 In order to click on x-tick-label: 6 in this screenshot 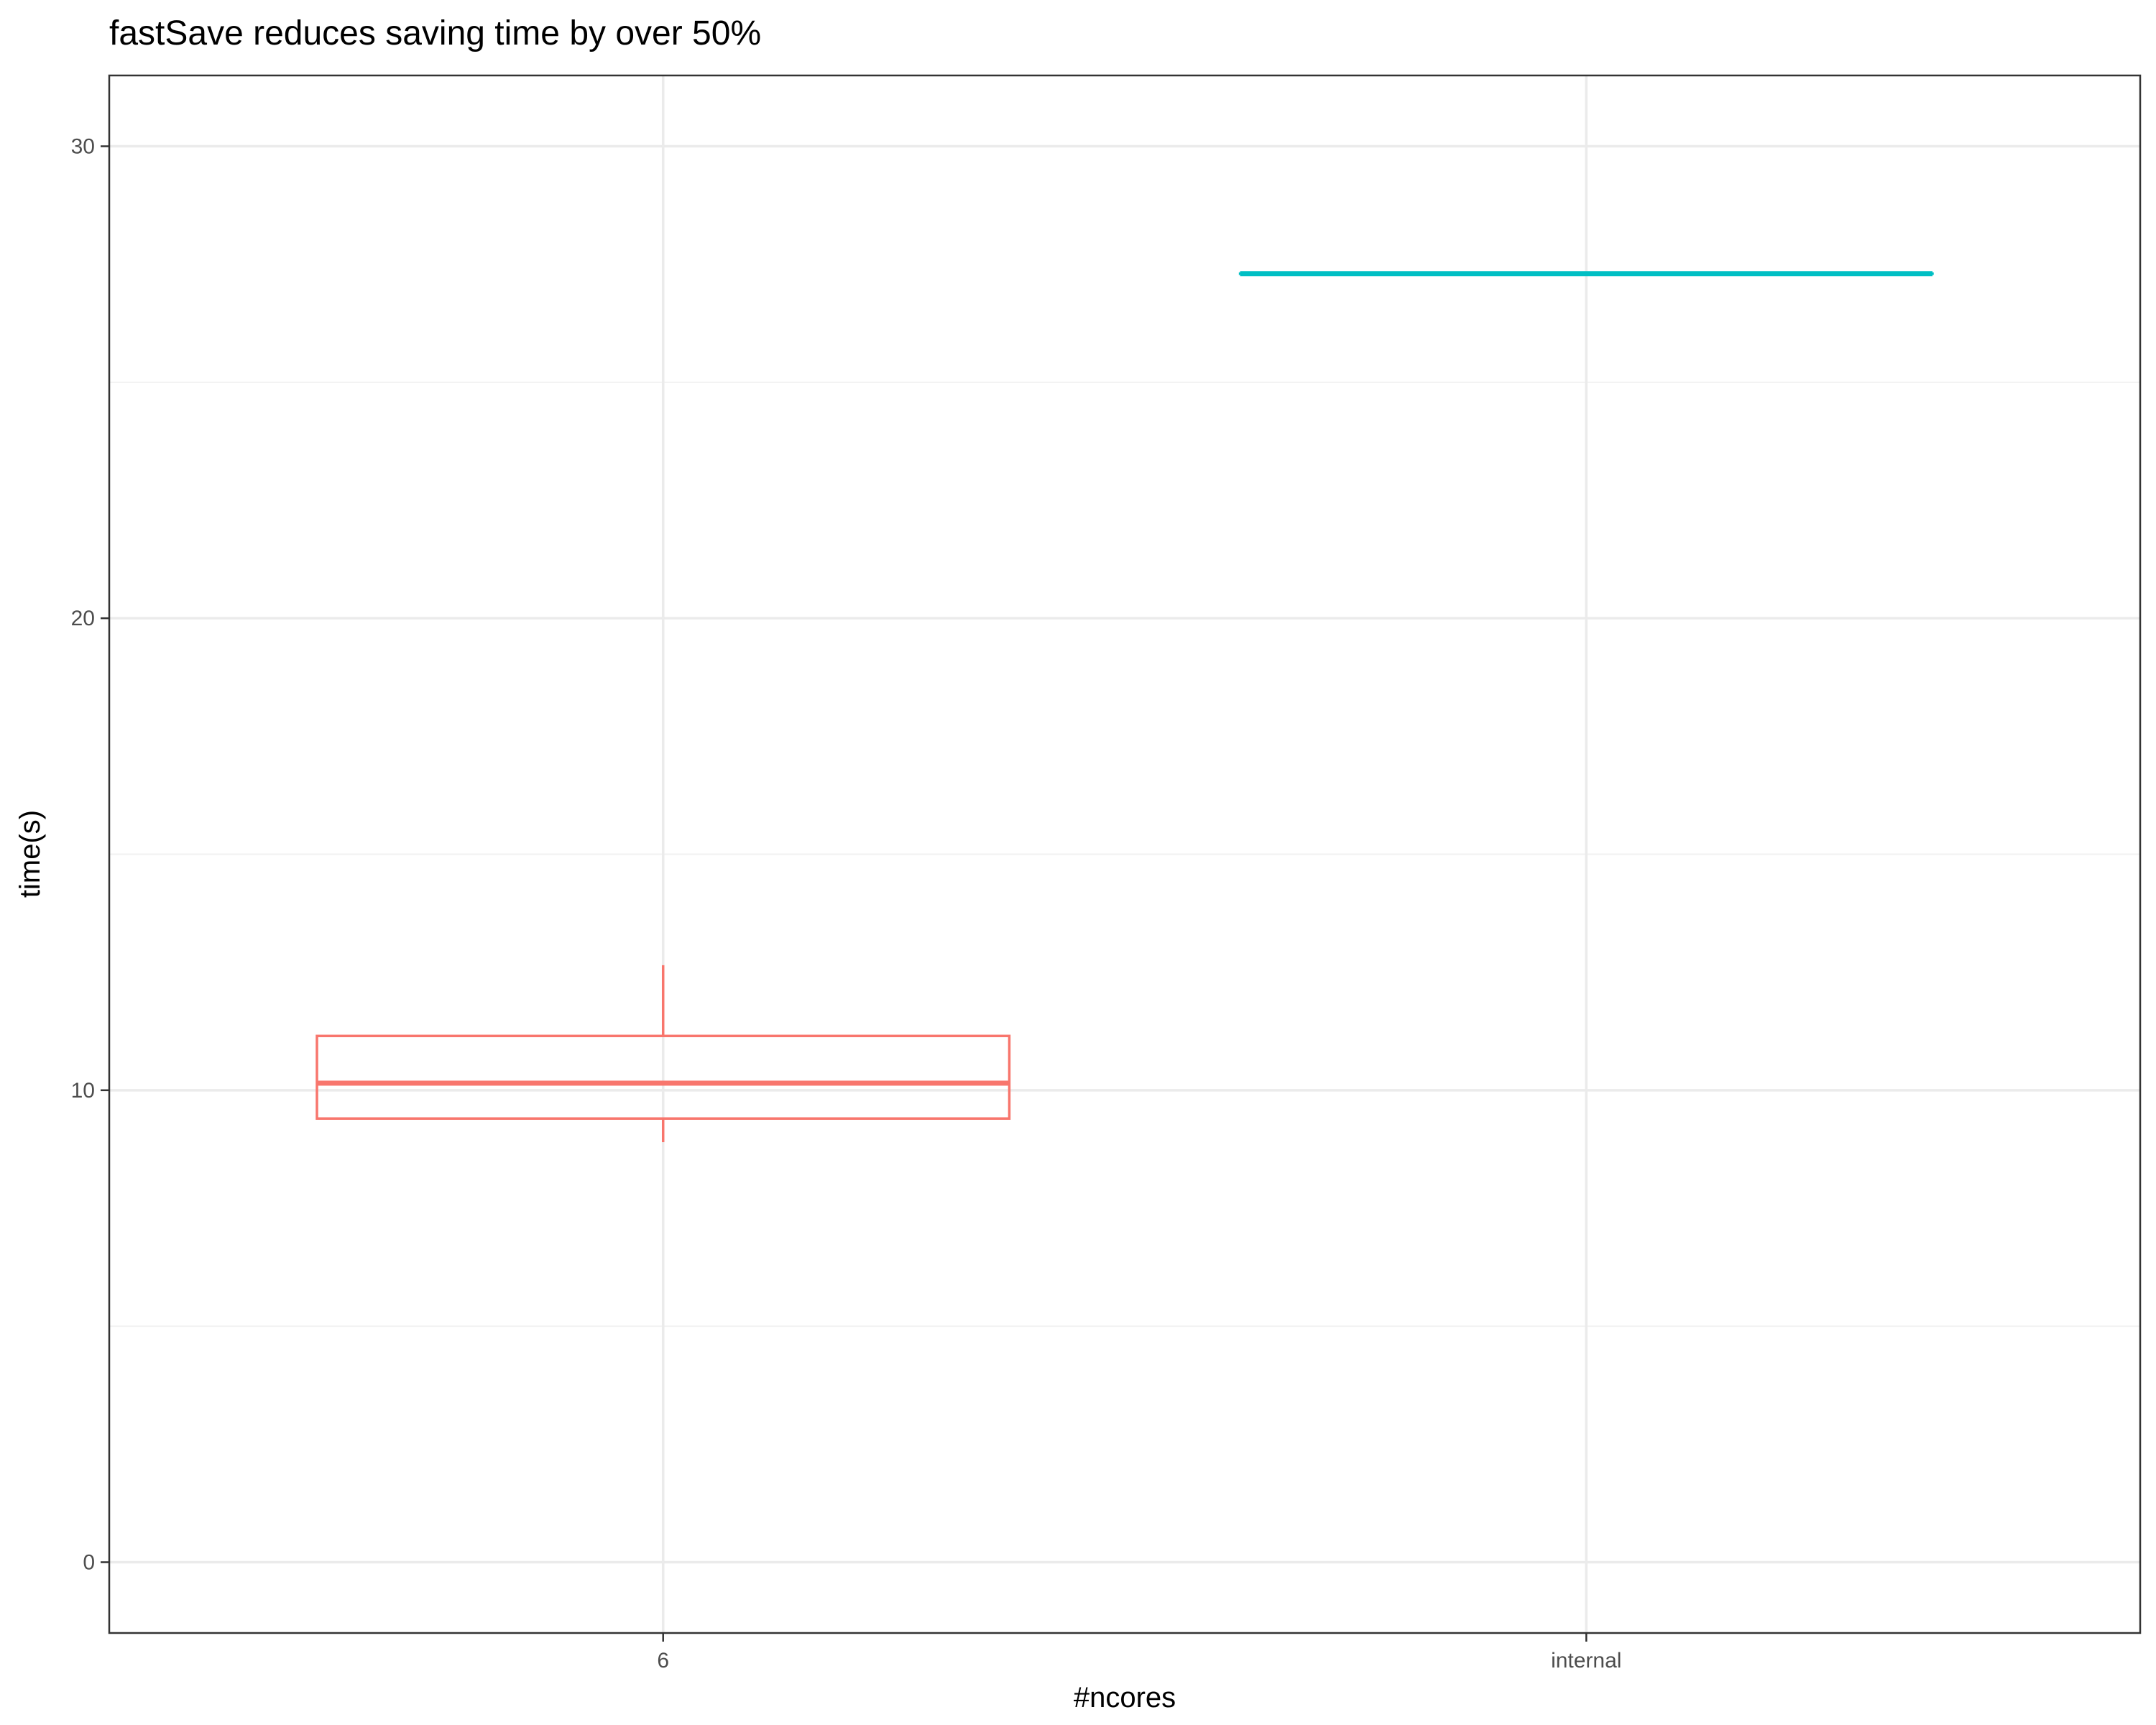, I will do `click(663, 1661)`.